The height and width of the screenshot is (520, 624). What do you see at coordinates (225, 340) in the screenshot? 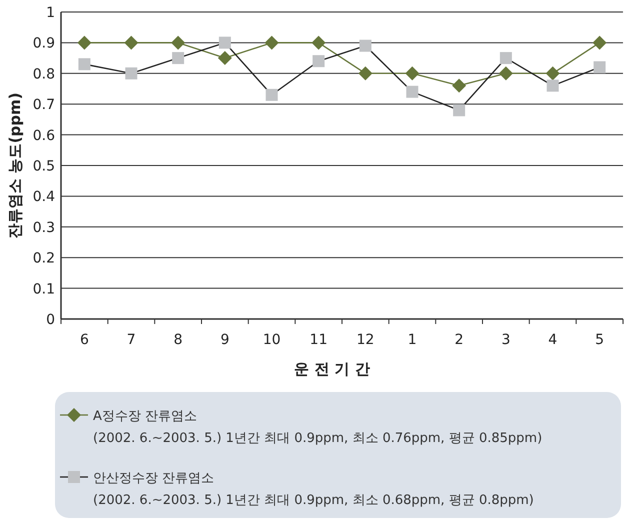
I see `x-tick-label: 9` at bounding box center [225, 340].